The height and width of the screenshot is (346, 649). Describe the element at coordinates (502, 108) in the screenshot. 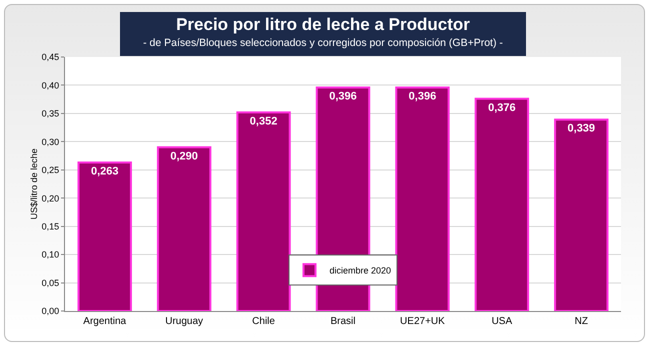

I see `data-label: 0,376` at that location.